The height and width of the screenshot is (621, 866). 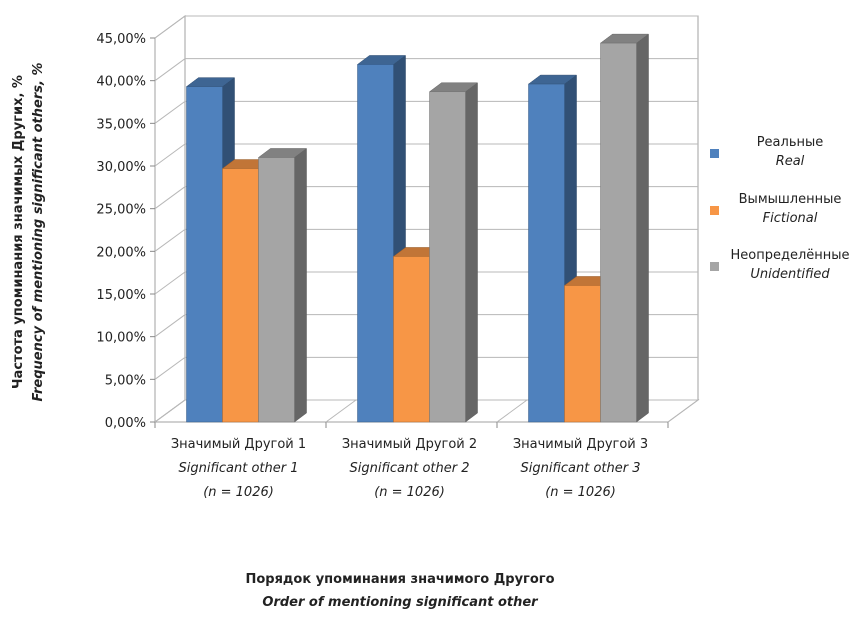 What do you see at coordinates (121, 252) in the screenshot?
I see `y-tick-label: 20,00%` at bounding box center [121, 252].